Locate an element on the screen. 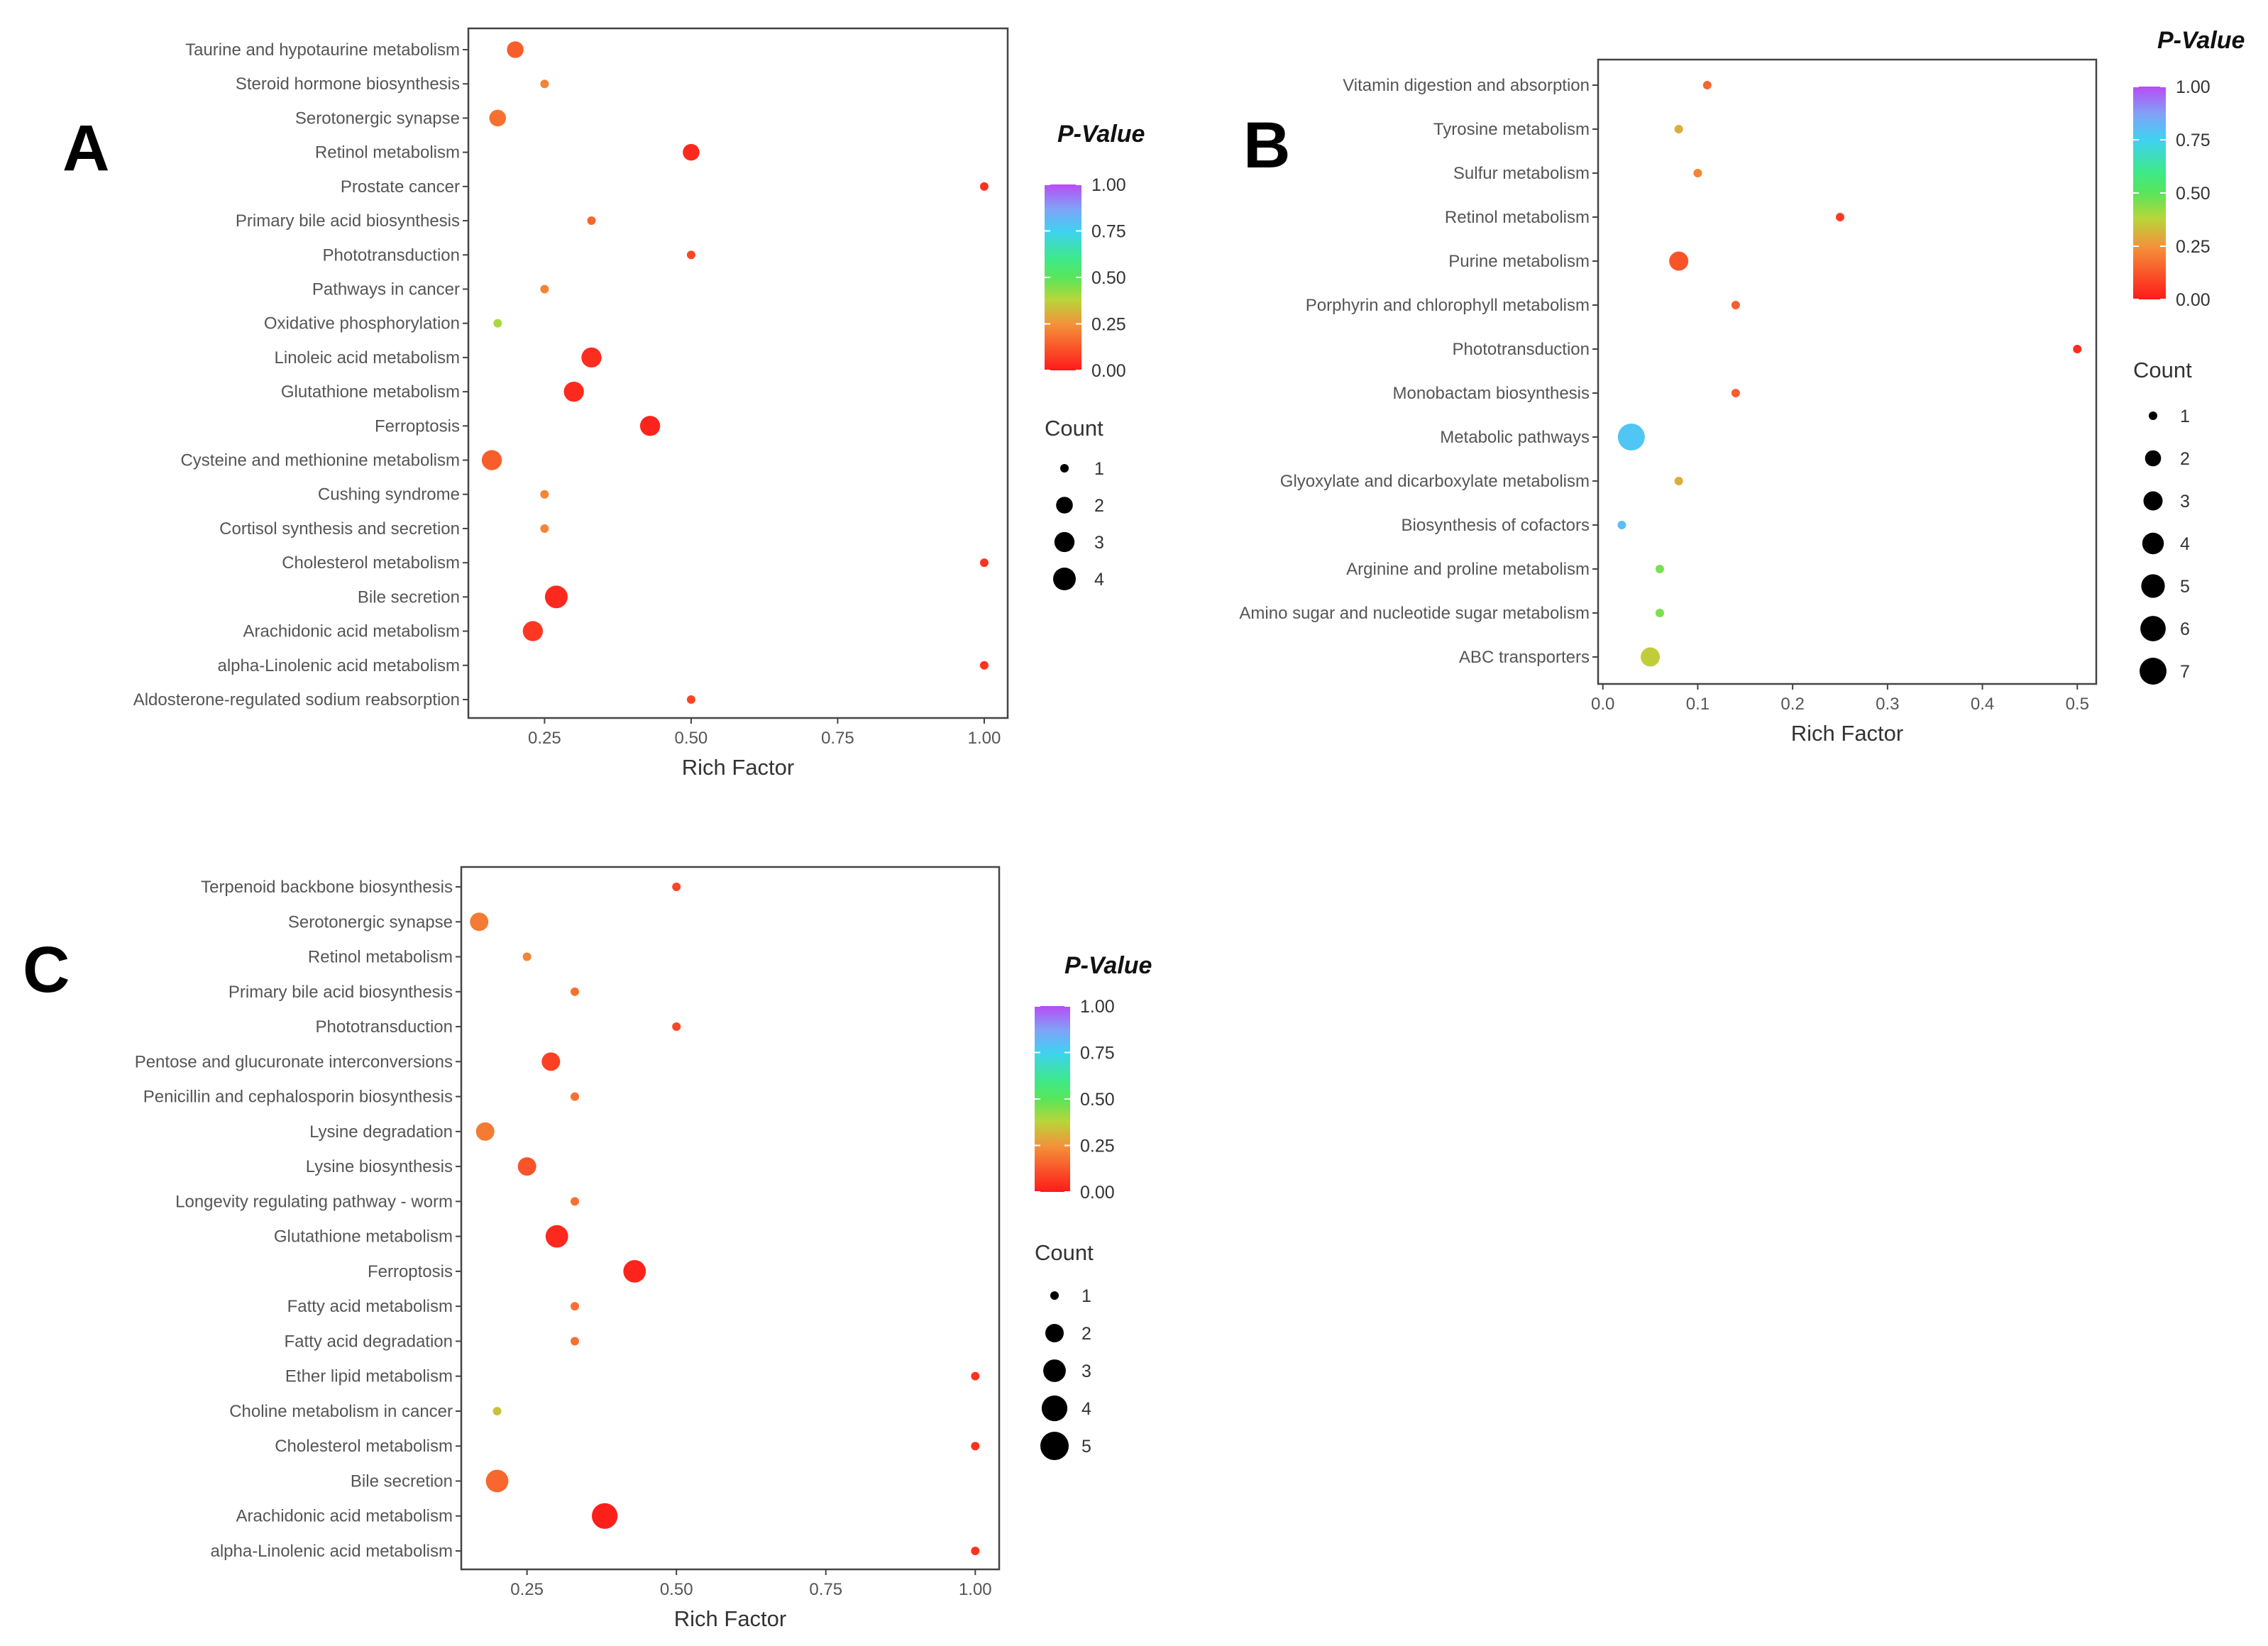  y-tick-label: Ether lipid metabolism is located at coordinates (369, 1376).